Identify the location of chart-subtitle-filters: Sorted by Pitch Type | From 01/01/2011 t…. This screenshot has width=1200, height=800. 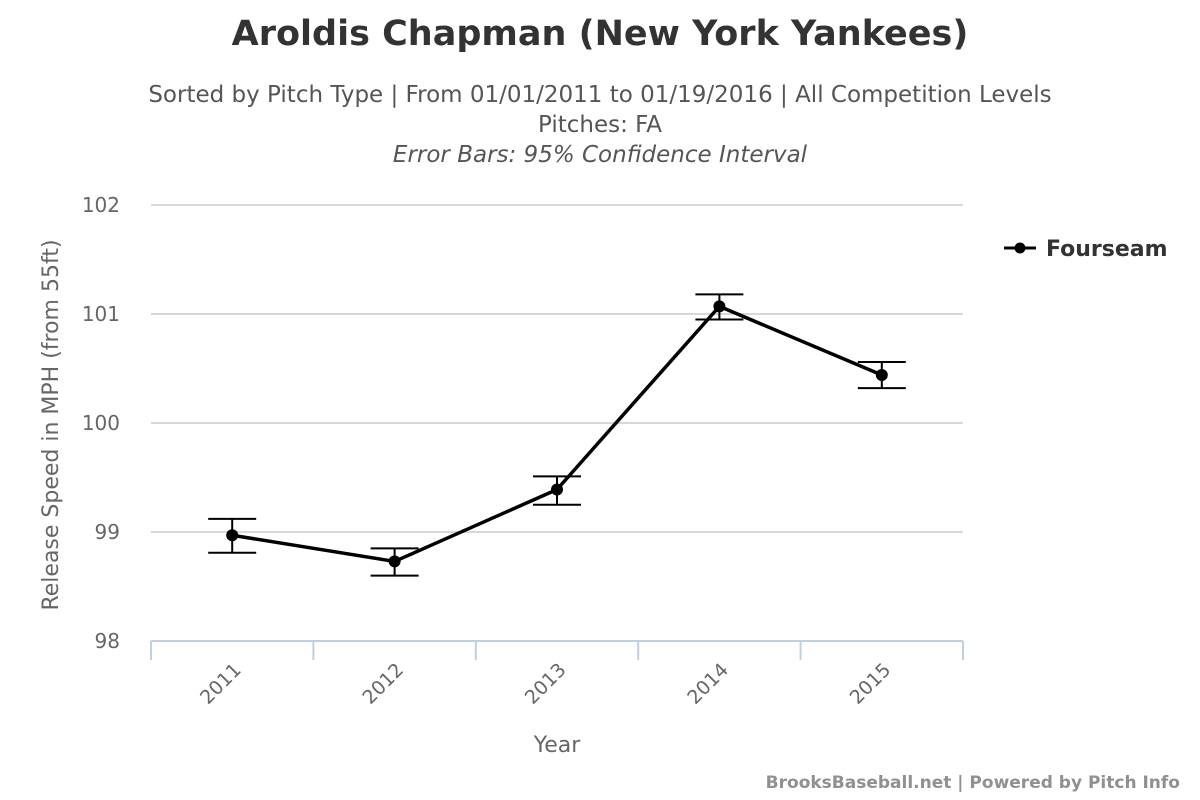
(600, 95).